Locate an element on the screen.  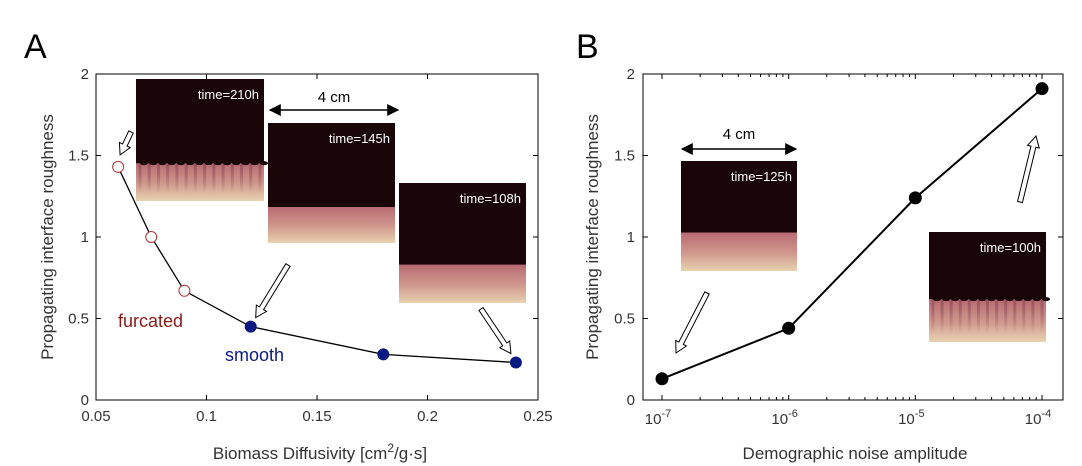
panel-b-insets: time=125h time=100h is located at coordinates (865, 251).